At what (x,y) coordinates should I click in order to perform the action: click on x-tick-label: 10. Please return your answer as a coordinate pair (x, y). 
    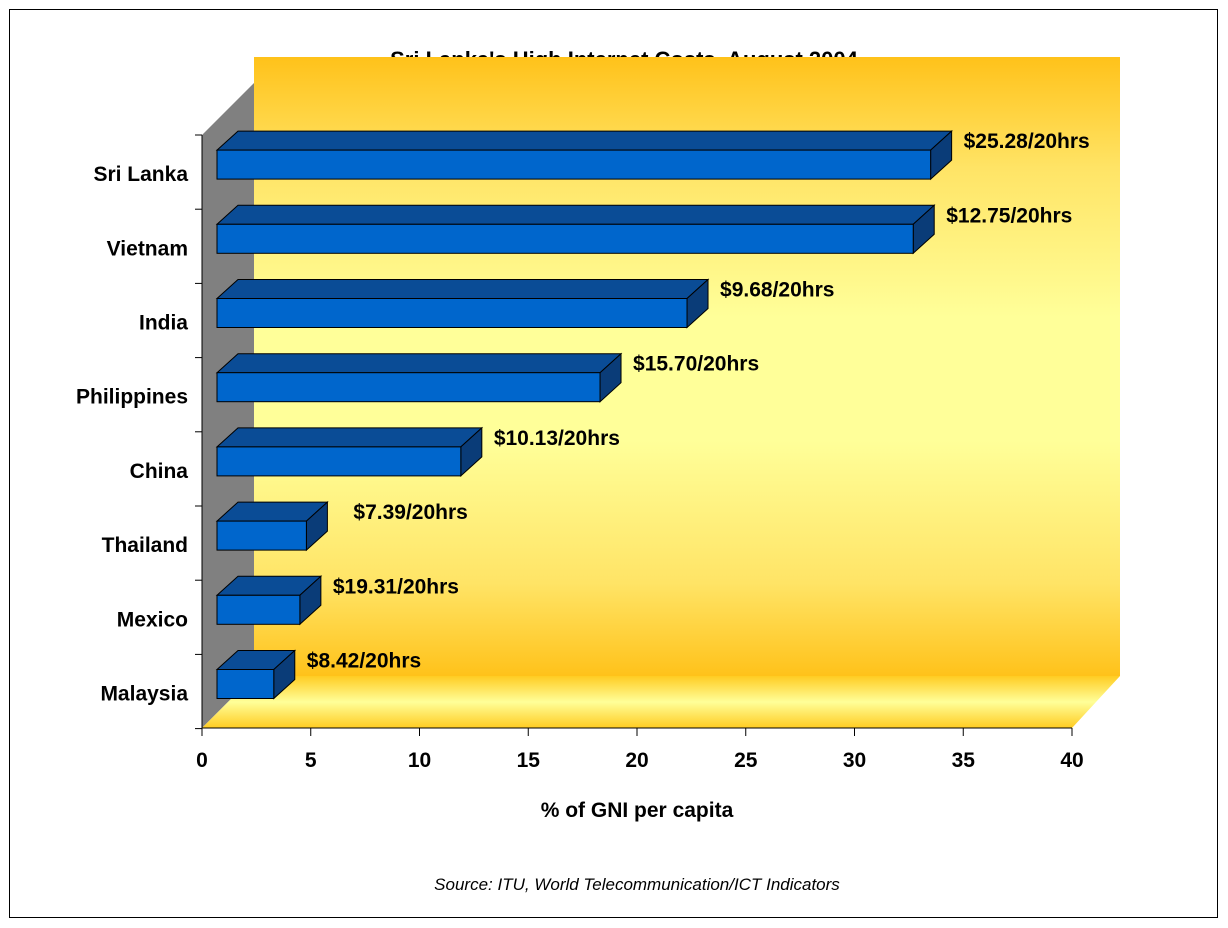
    Looking at the image, I should click on (419, 760).